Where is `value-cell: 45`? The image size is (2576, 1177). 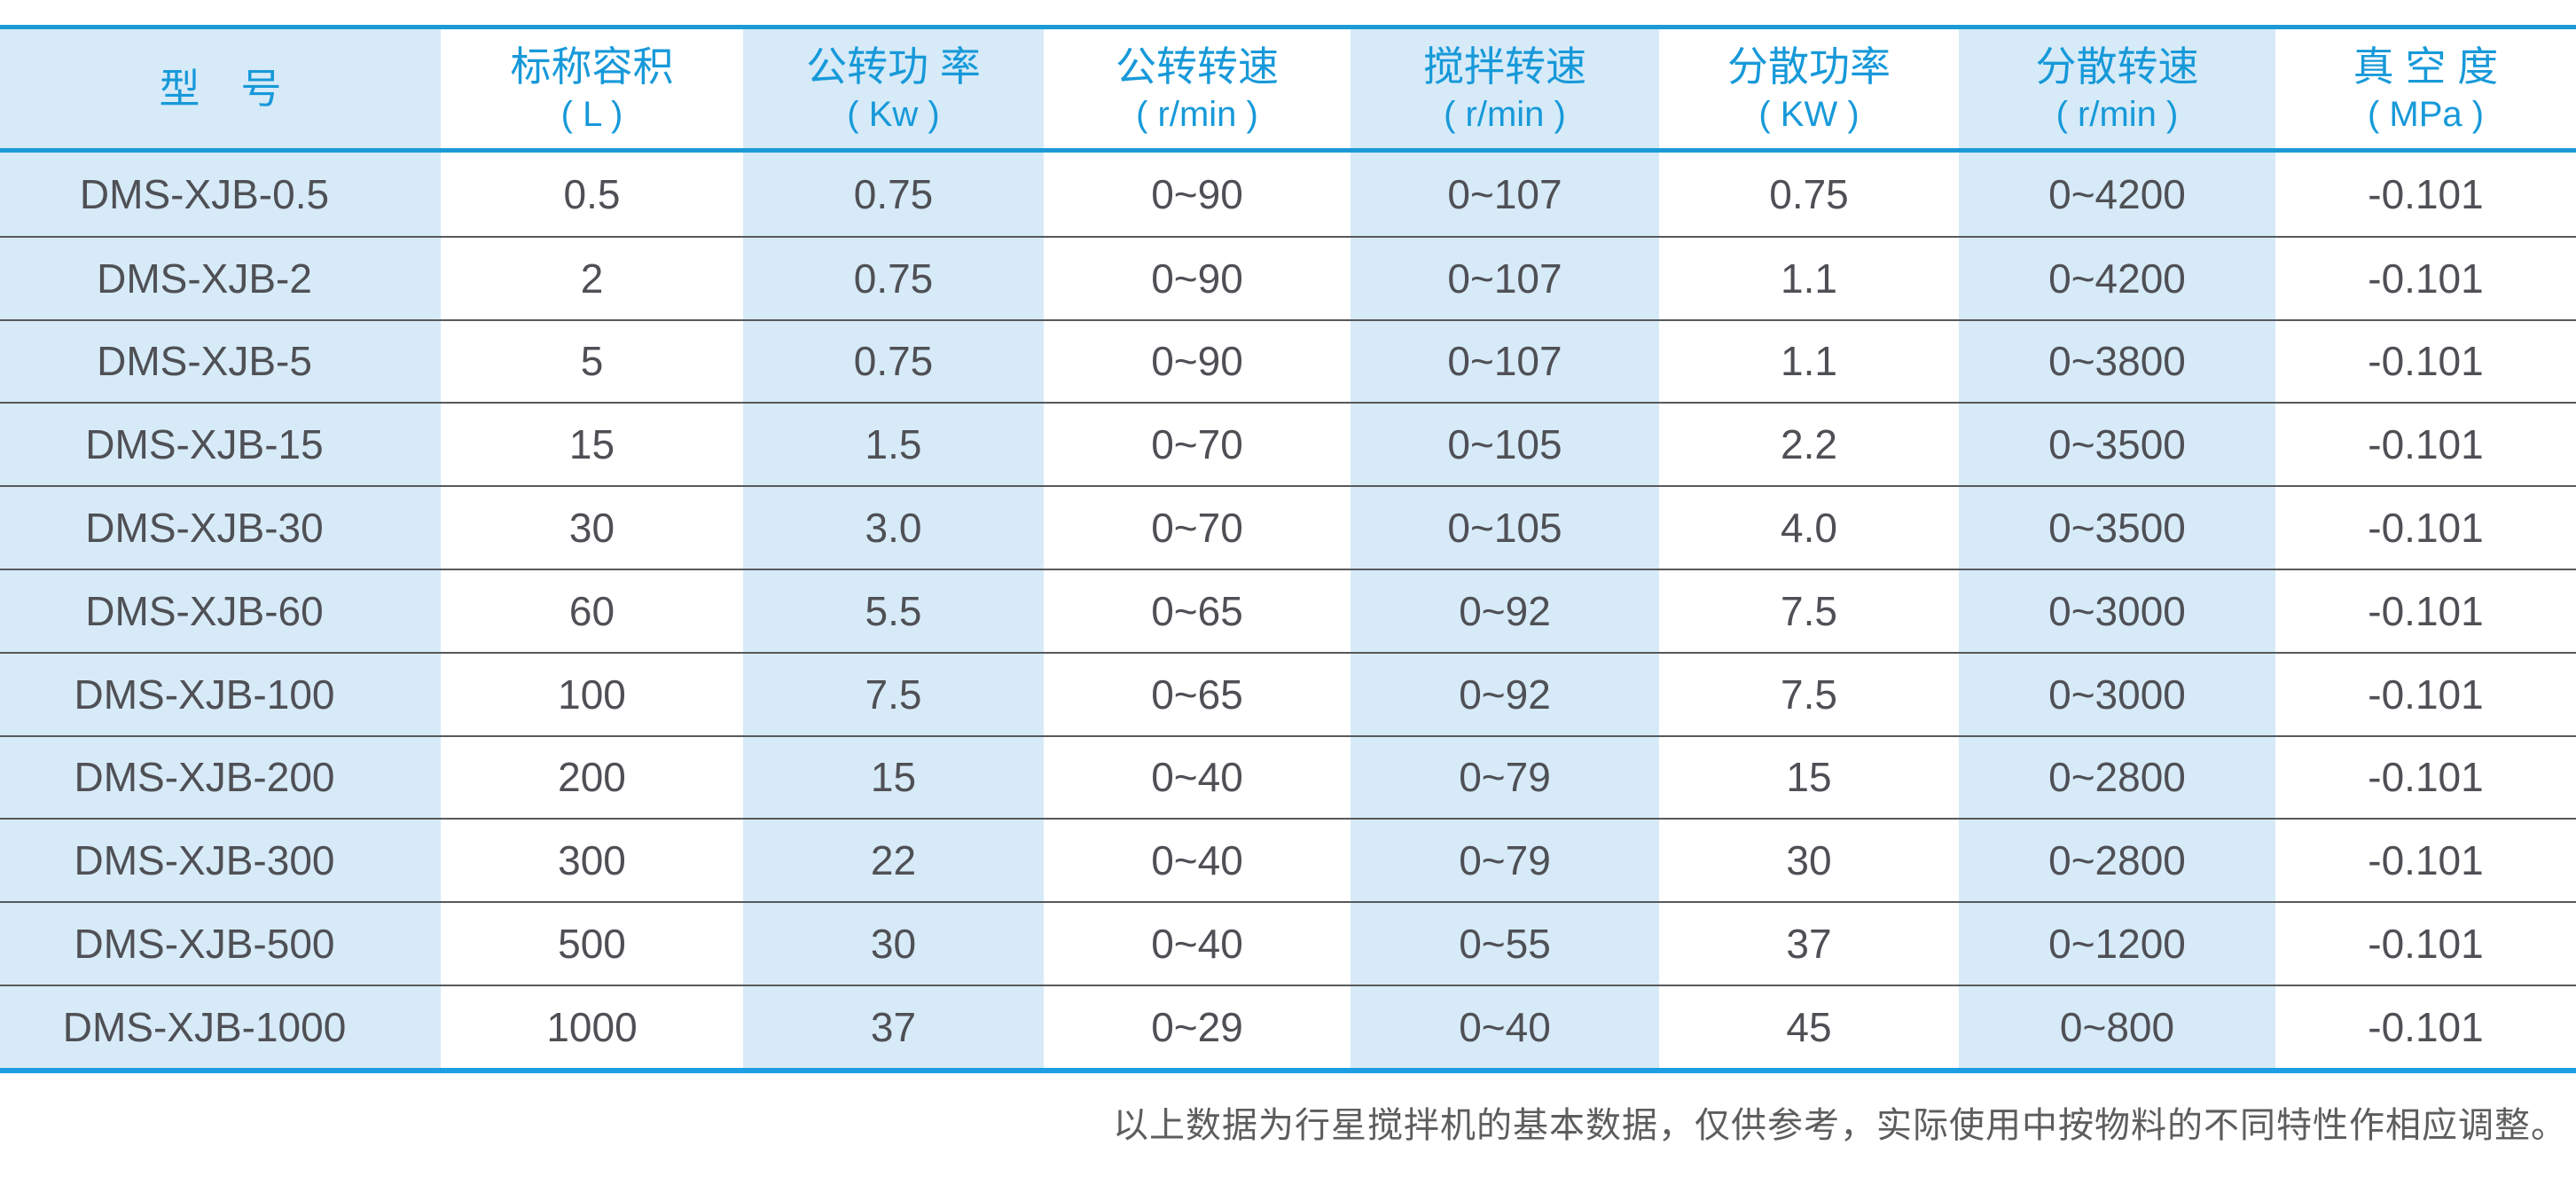
value-cell: 45 is located at coordinates (1809, 1026).